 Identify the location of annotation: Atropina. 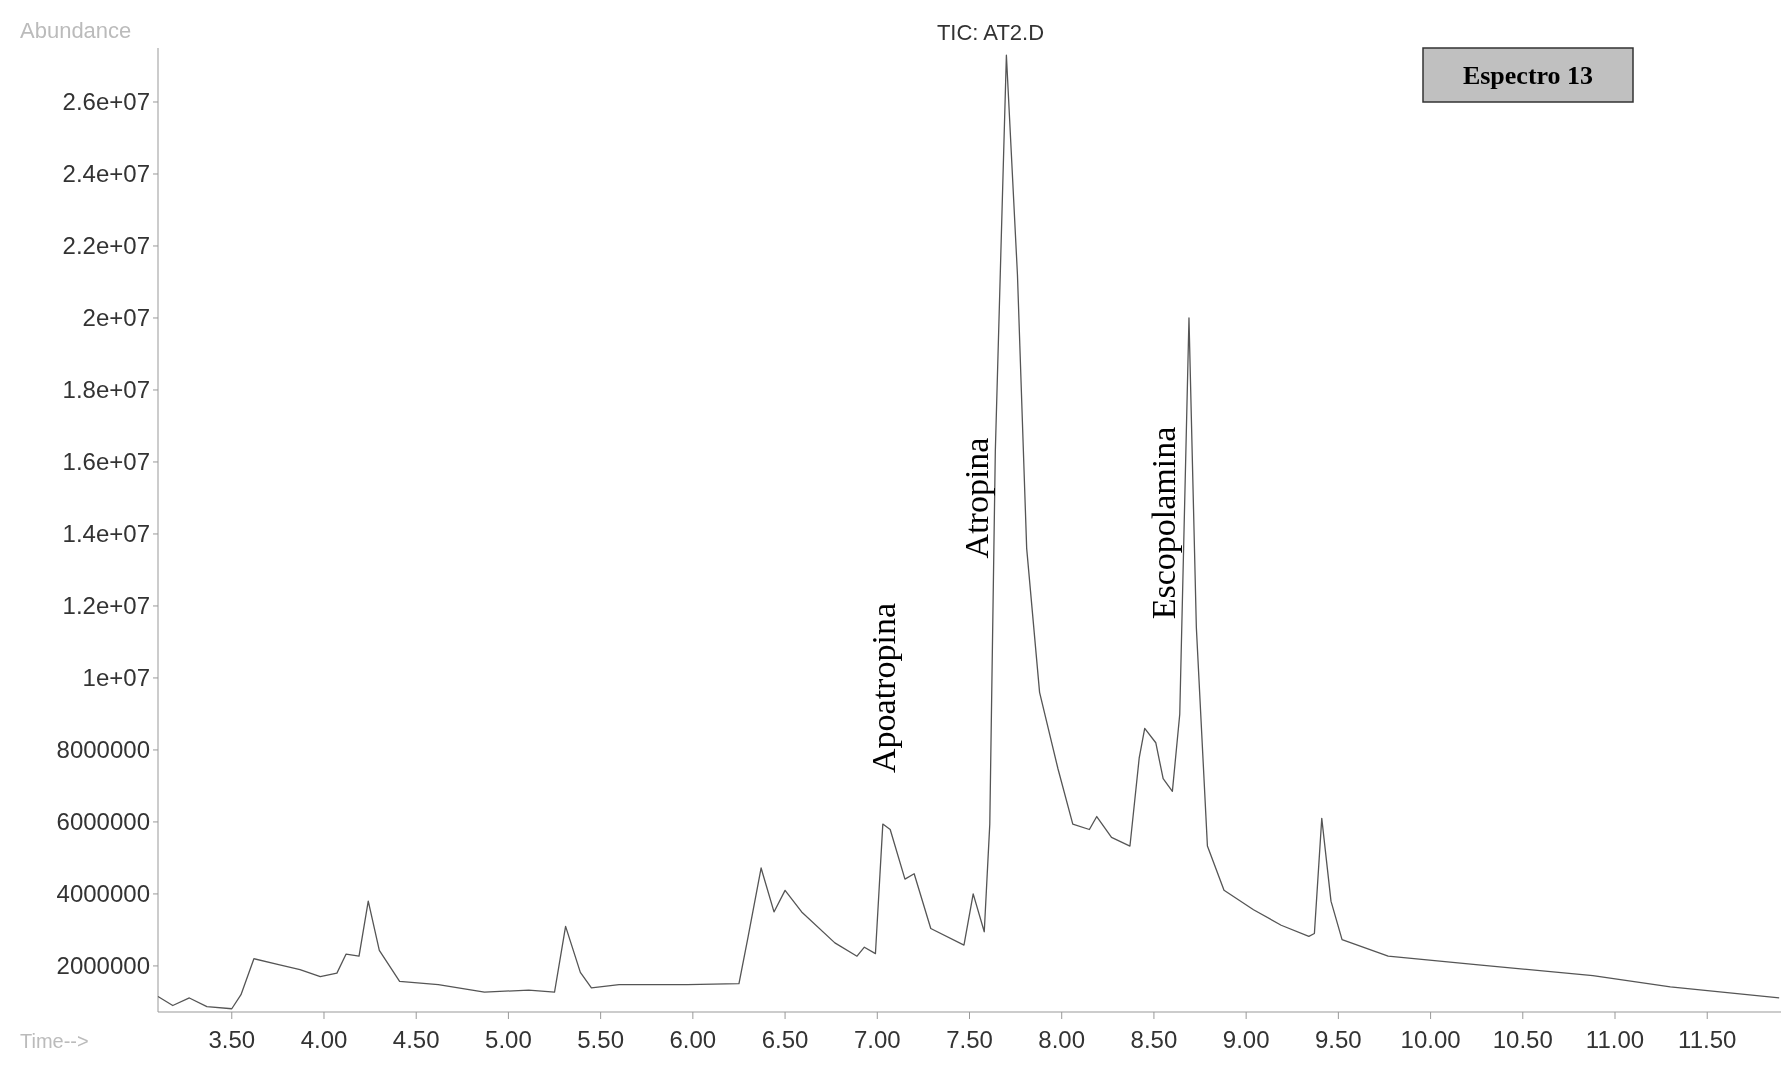
(976, 498).